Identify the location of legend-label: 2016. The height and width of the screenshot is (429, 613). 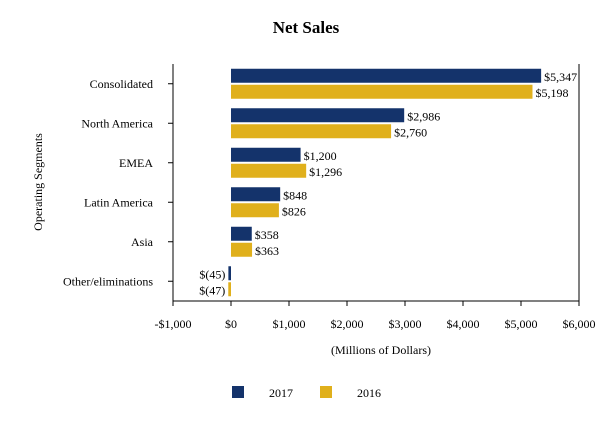
(369, 393).